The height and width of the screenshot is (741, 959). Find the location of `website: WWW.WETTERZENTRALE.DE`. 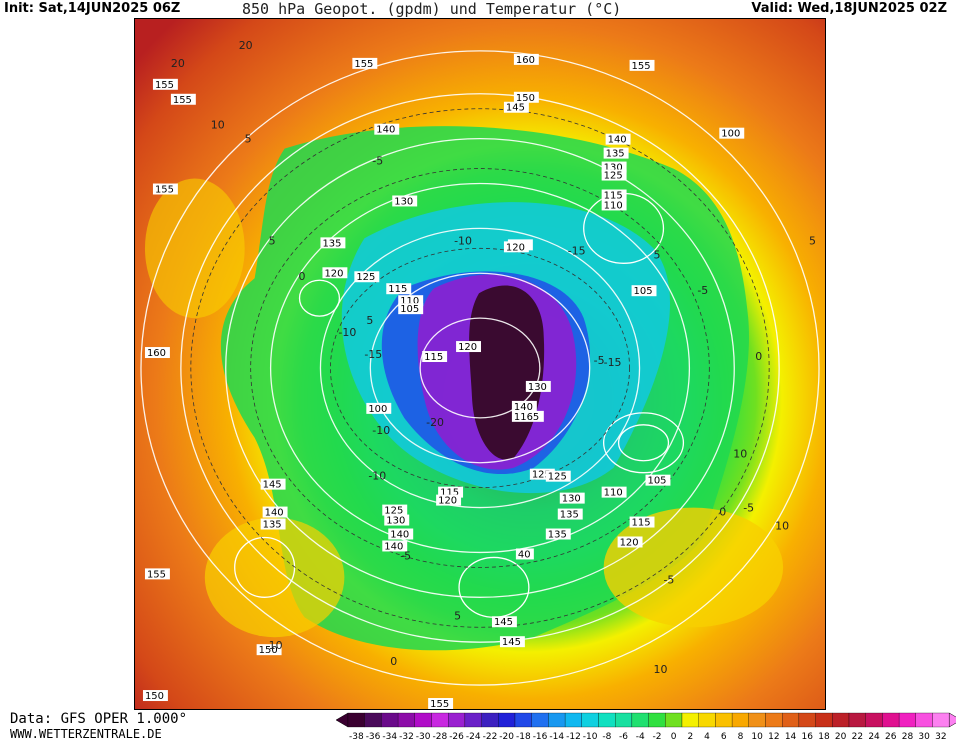

website: WWW.WETTERZENTRALE.DE is located at coordinates (86, 734).